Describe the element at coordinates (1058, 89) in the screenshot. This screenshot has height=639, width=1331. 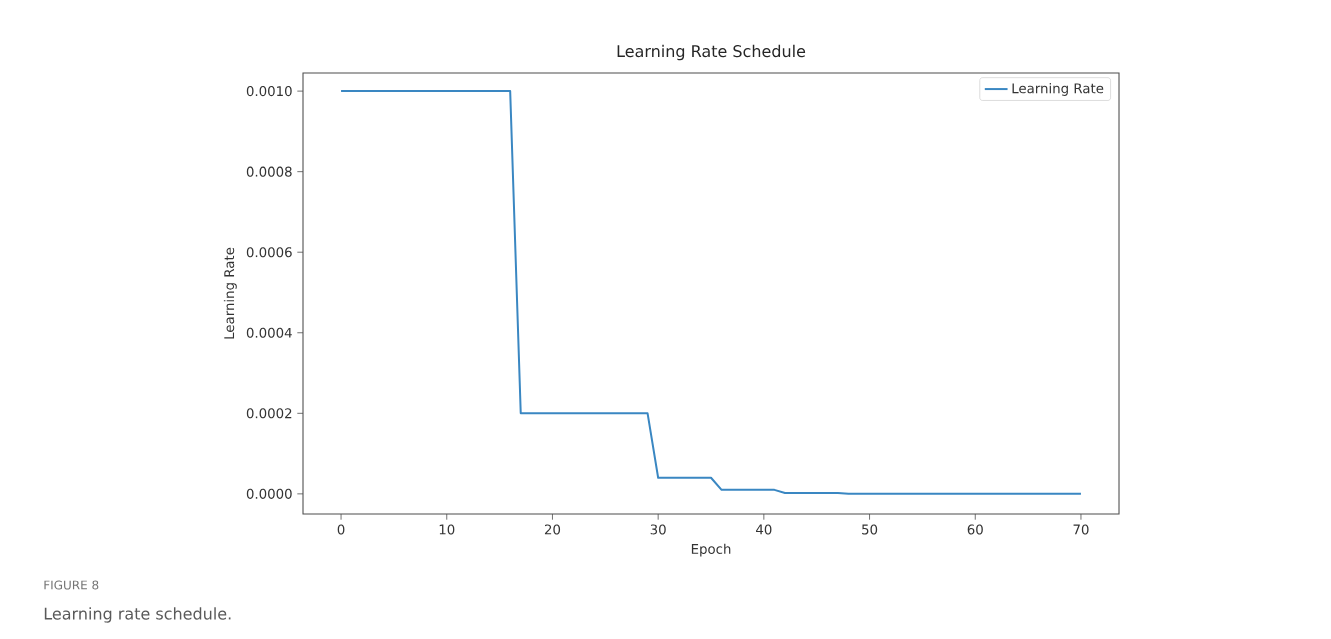
I see `legend-label: Learning Rate` at that location.